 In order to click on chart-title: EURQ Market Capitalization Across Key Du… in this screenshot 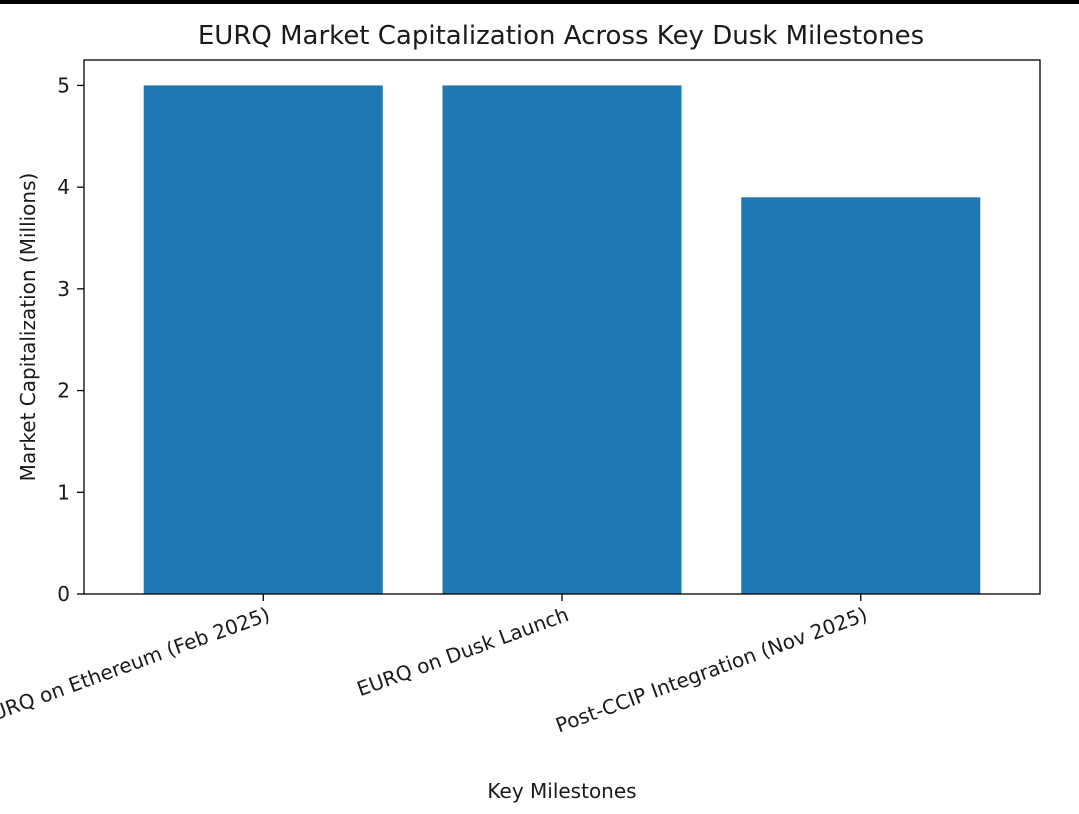, I will do `click(561, 36)`.